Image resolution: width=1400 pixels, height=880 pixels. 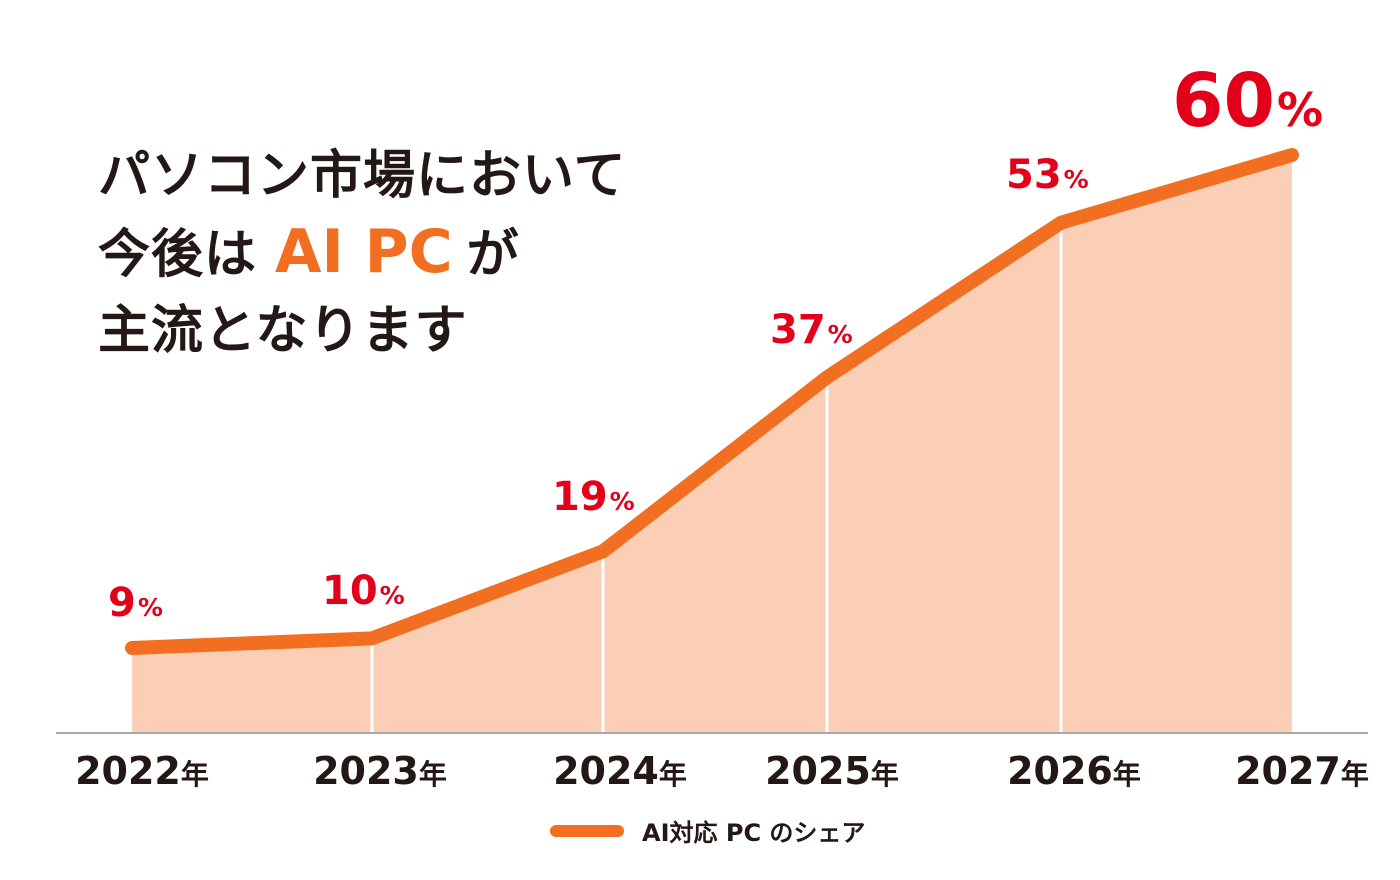 I want to click on value-label-4: 53%, so click(x=1047, y=175).